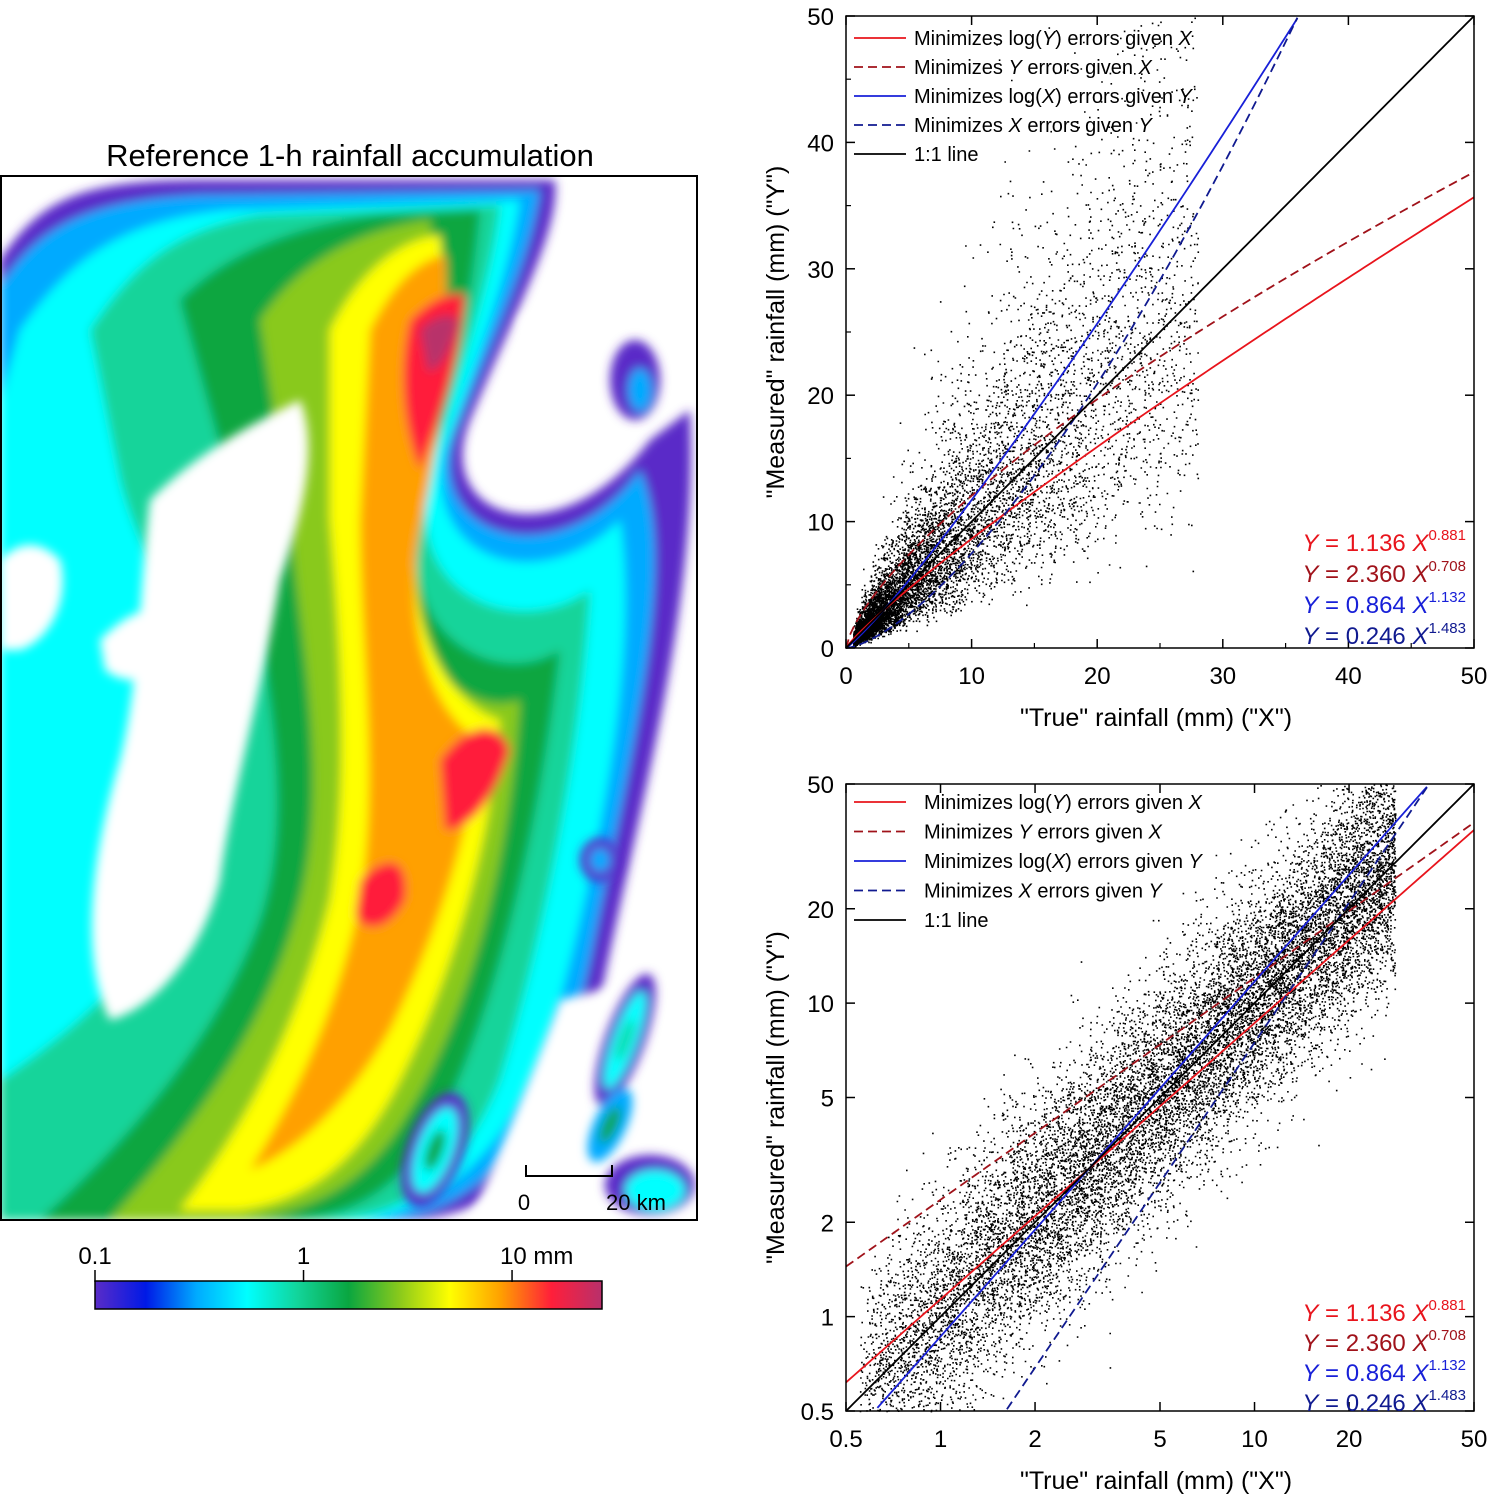  I want to click on x-tick-label: 1, so click(940, 1439).